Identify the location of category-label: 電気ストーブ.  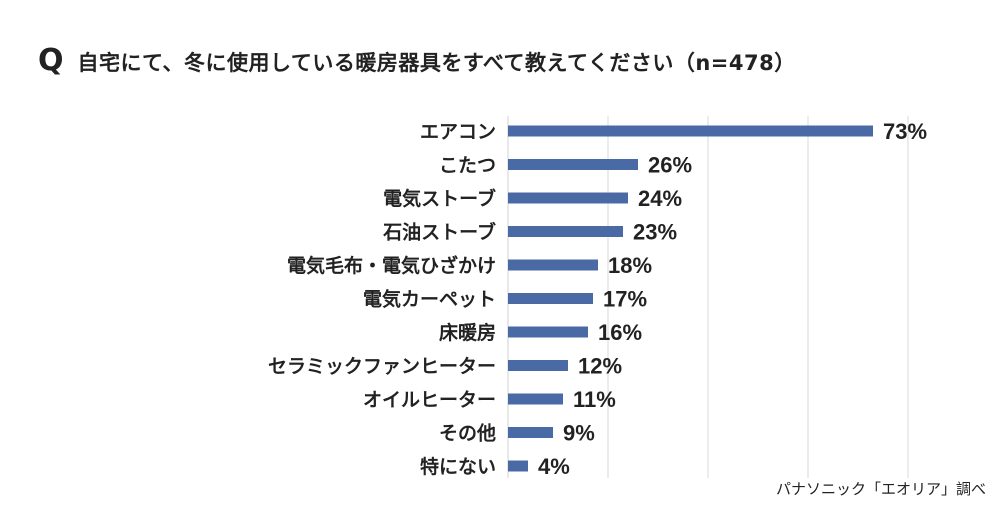
(439, 198).